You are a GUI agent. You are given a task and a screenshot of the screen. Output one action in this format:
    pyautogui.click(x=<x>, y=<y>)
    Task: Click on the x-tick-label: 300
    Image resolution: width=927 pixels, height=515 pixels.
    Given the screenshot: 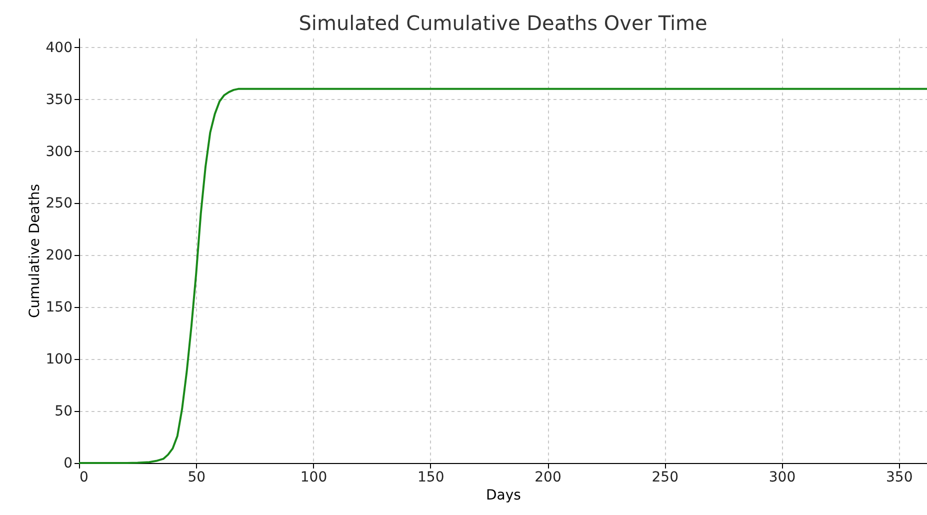 What is the action you would take?
    pyautogui.click(x=782, y=478)
    